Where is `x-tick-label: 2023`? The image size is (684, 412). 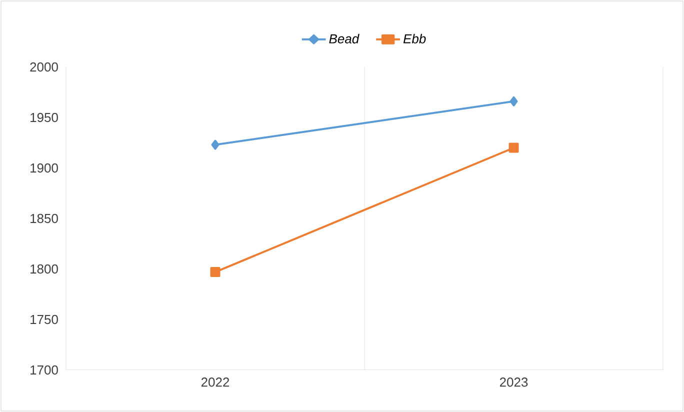 x-tick-label: 2023 is located at coordinates (514, 382).